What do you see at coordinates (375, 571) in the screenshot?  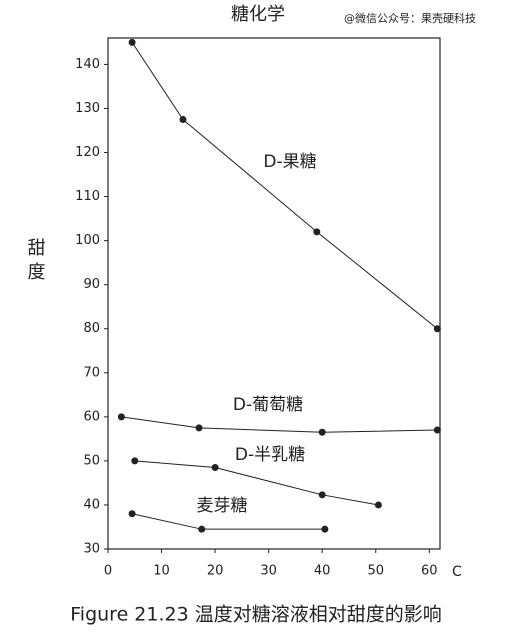 I see `x-tick-label: 50` at bounding box center [375, 571].